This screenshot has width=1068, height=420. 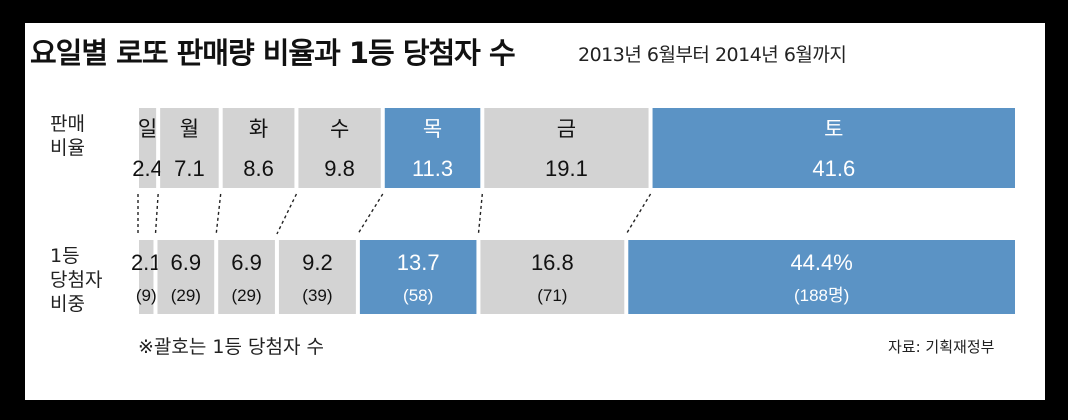 What do you see at coordinates (146, 295) in the screenshot?
I see `winner-count-0: (9)` at bounding box center [146, 295].